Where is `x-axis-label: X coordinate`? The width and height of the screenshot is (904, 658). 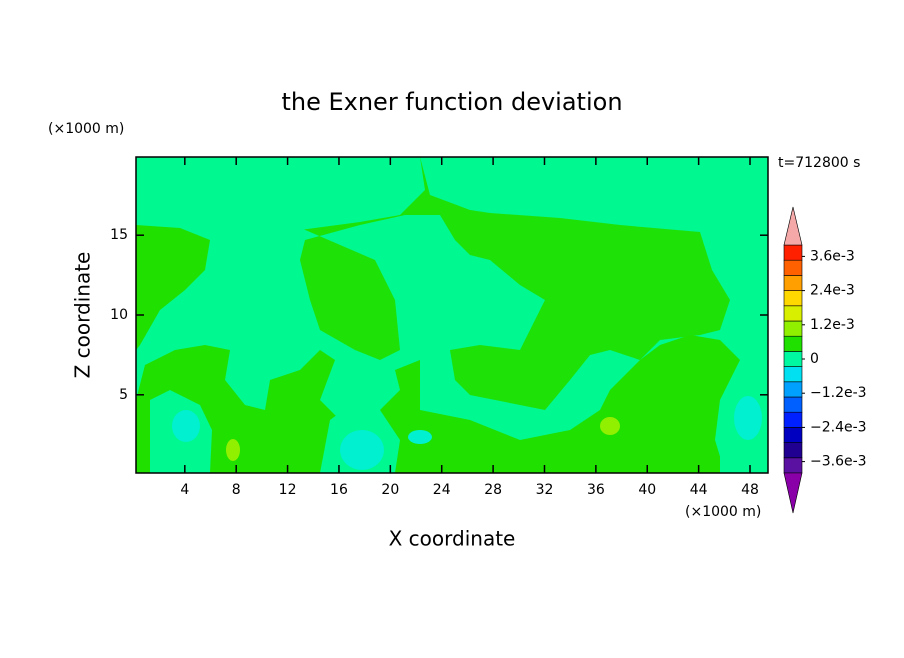
x-axis-label: X coordinate is located at coordinates (452, 539).